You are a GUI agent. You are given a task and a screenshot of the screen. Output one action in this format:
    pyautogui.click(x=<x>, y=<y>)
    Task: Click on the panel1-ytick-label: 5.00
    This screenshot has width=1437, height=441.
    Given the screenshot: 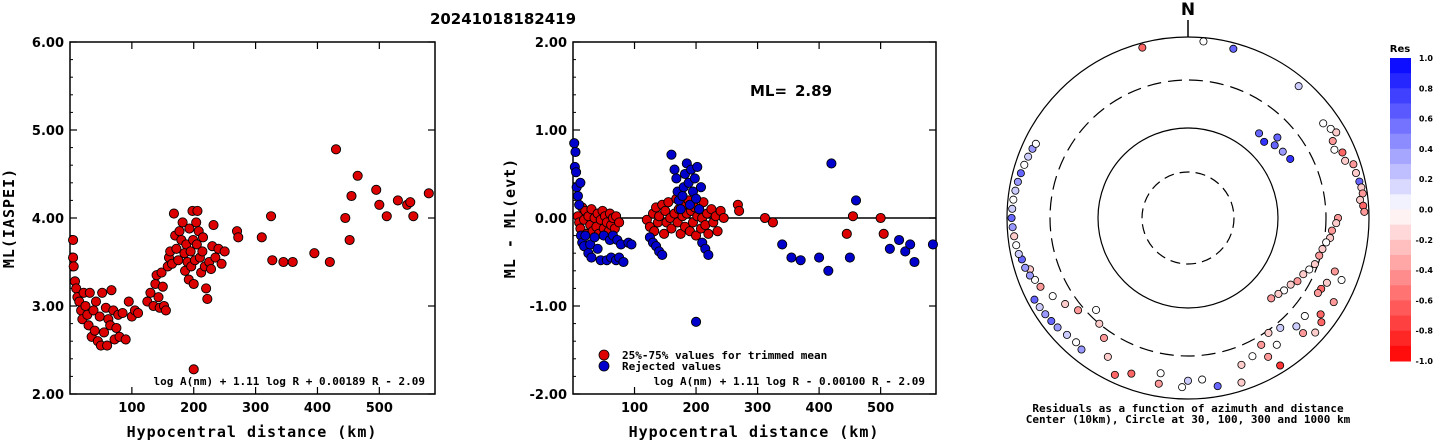 What is the action you would take?
    pyautogui.click(x=48, y=131)
    